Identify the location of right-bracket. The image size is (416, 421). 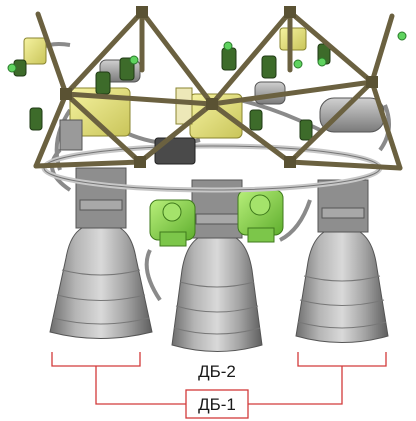
(342, 359).